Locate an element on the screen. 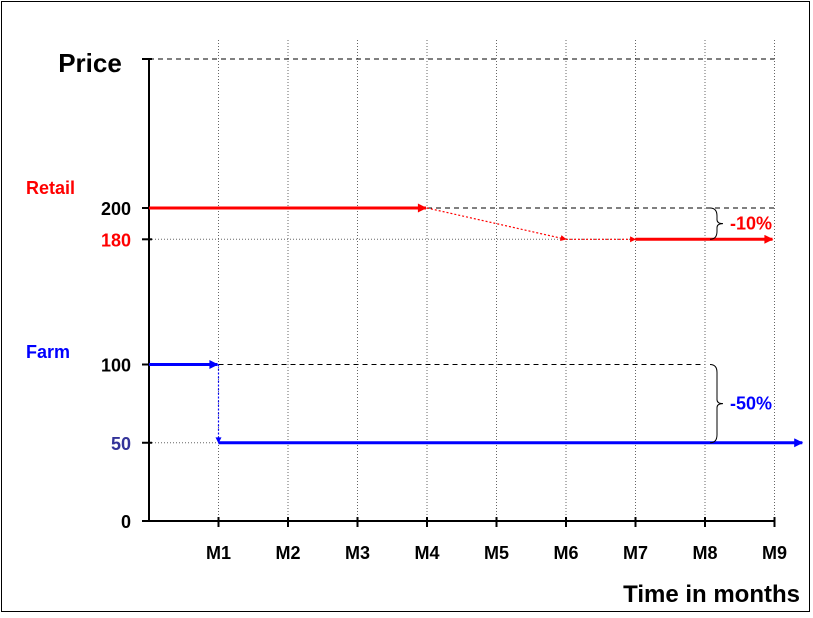 Image resolution: width=813 pixels, height=618 pixels. annotations: -10% -50% is located at coordinates (740, 325).